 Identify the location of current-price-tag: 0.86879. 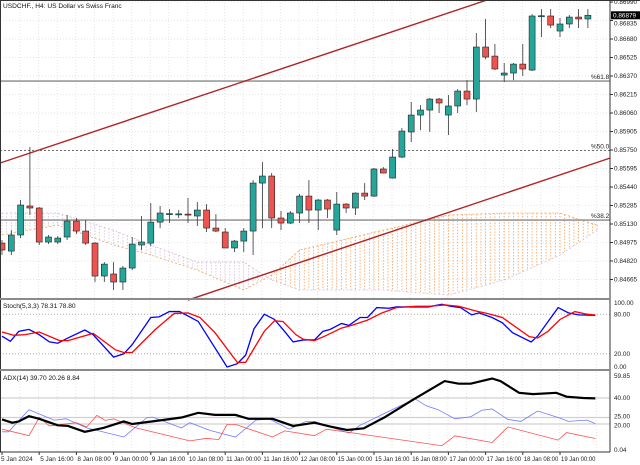
(625, 15).